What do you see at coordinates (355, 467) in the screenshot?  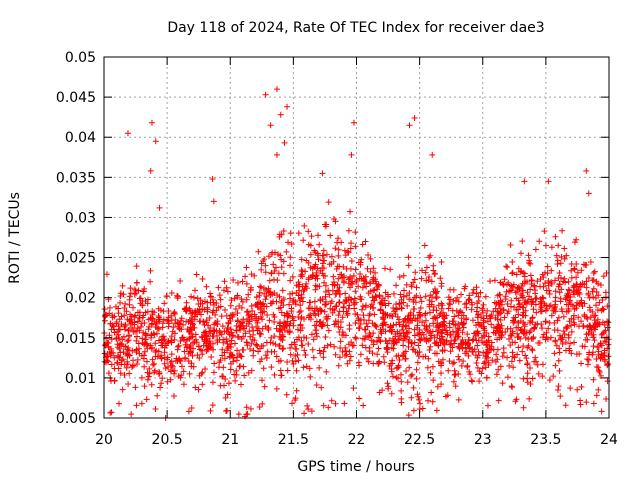 I see `x-axis-label: GPS time / hours` at bounding box center [355, 467].